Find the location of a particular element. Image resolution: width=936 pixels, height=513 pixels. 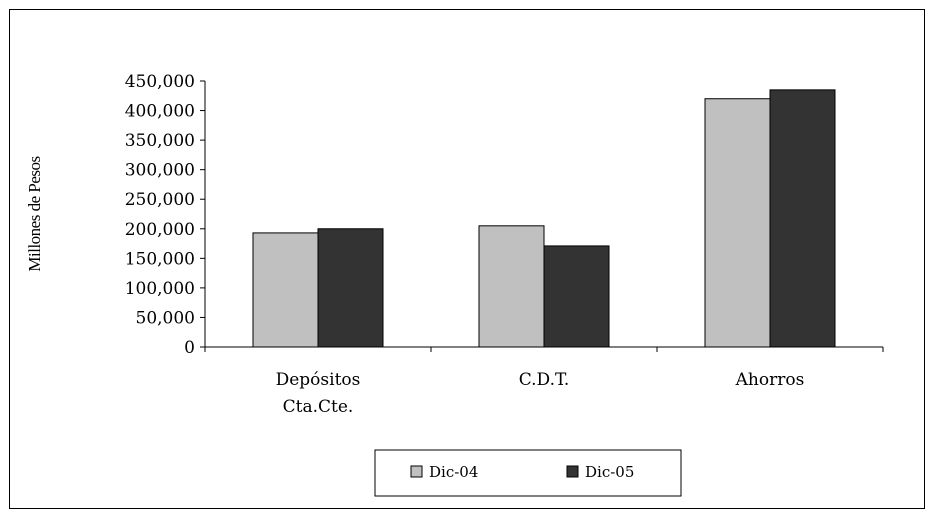

y-tick-label: 0 is located at coordinates (189, 348).